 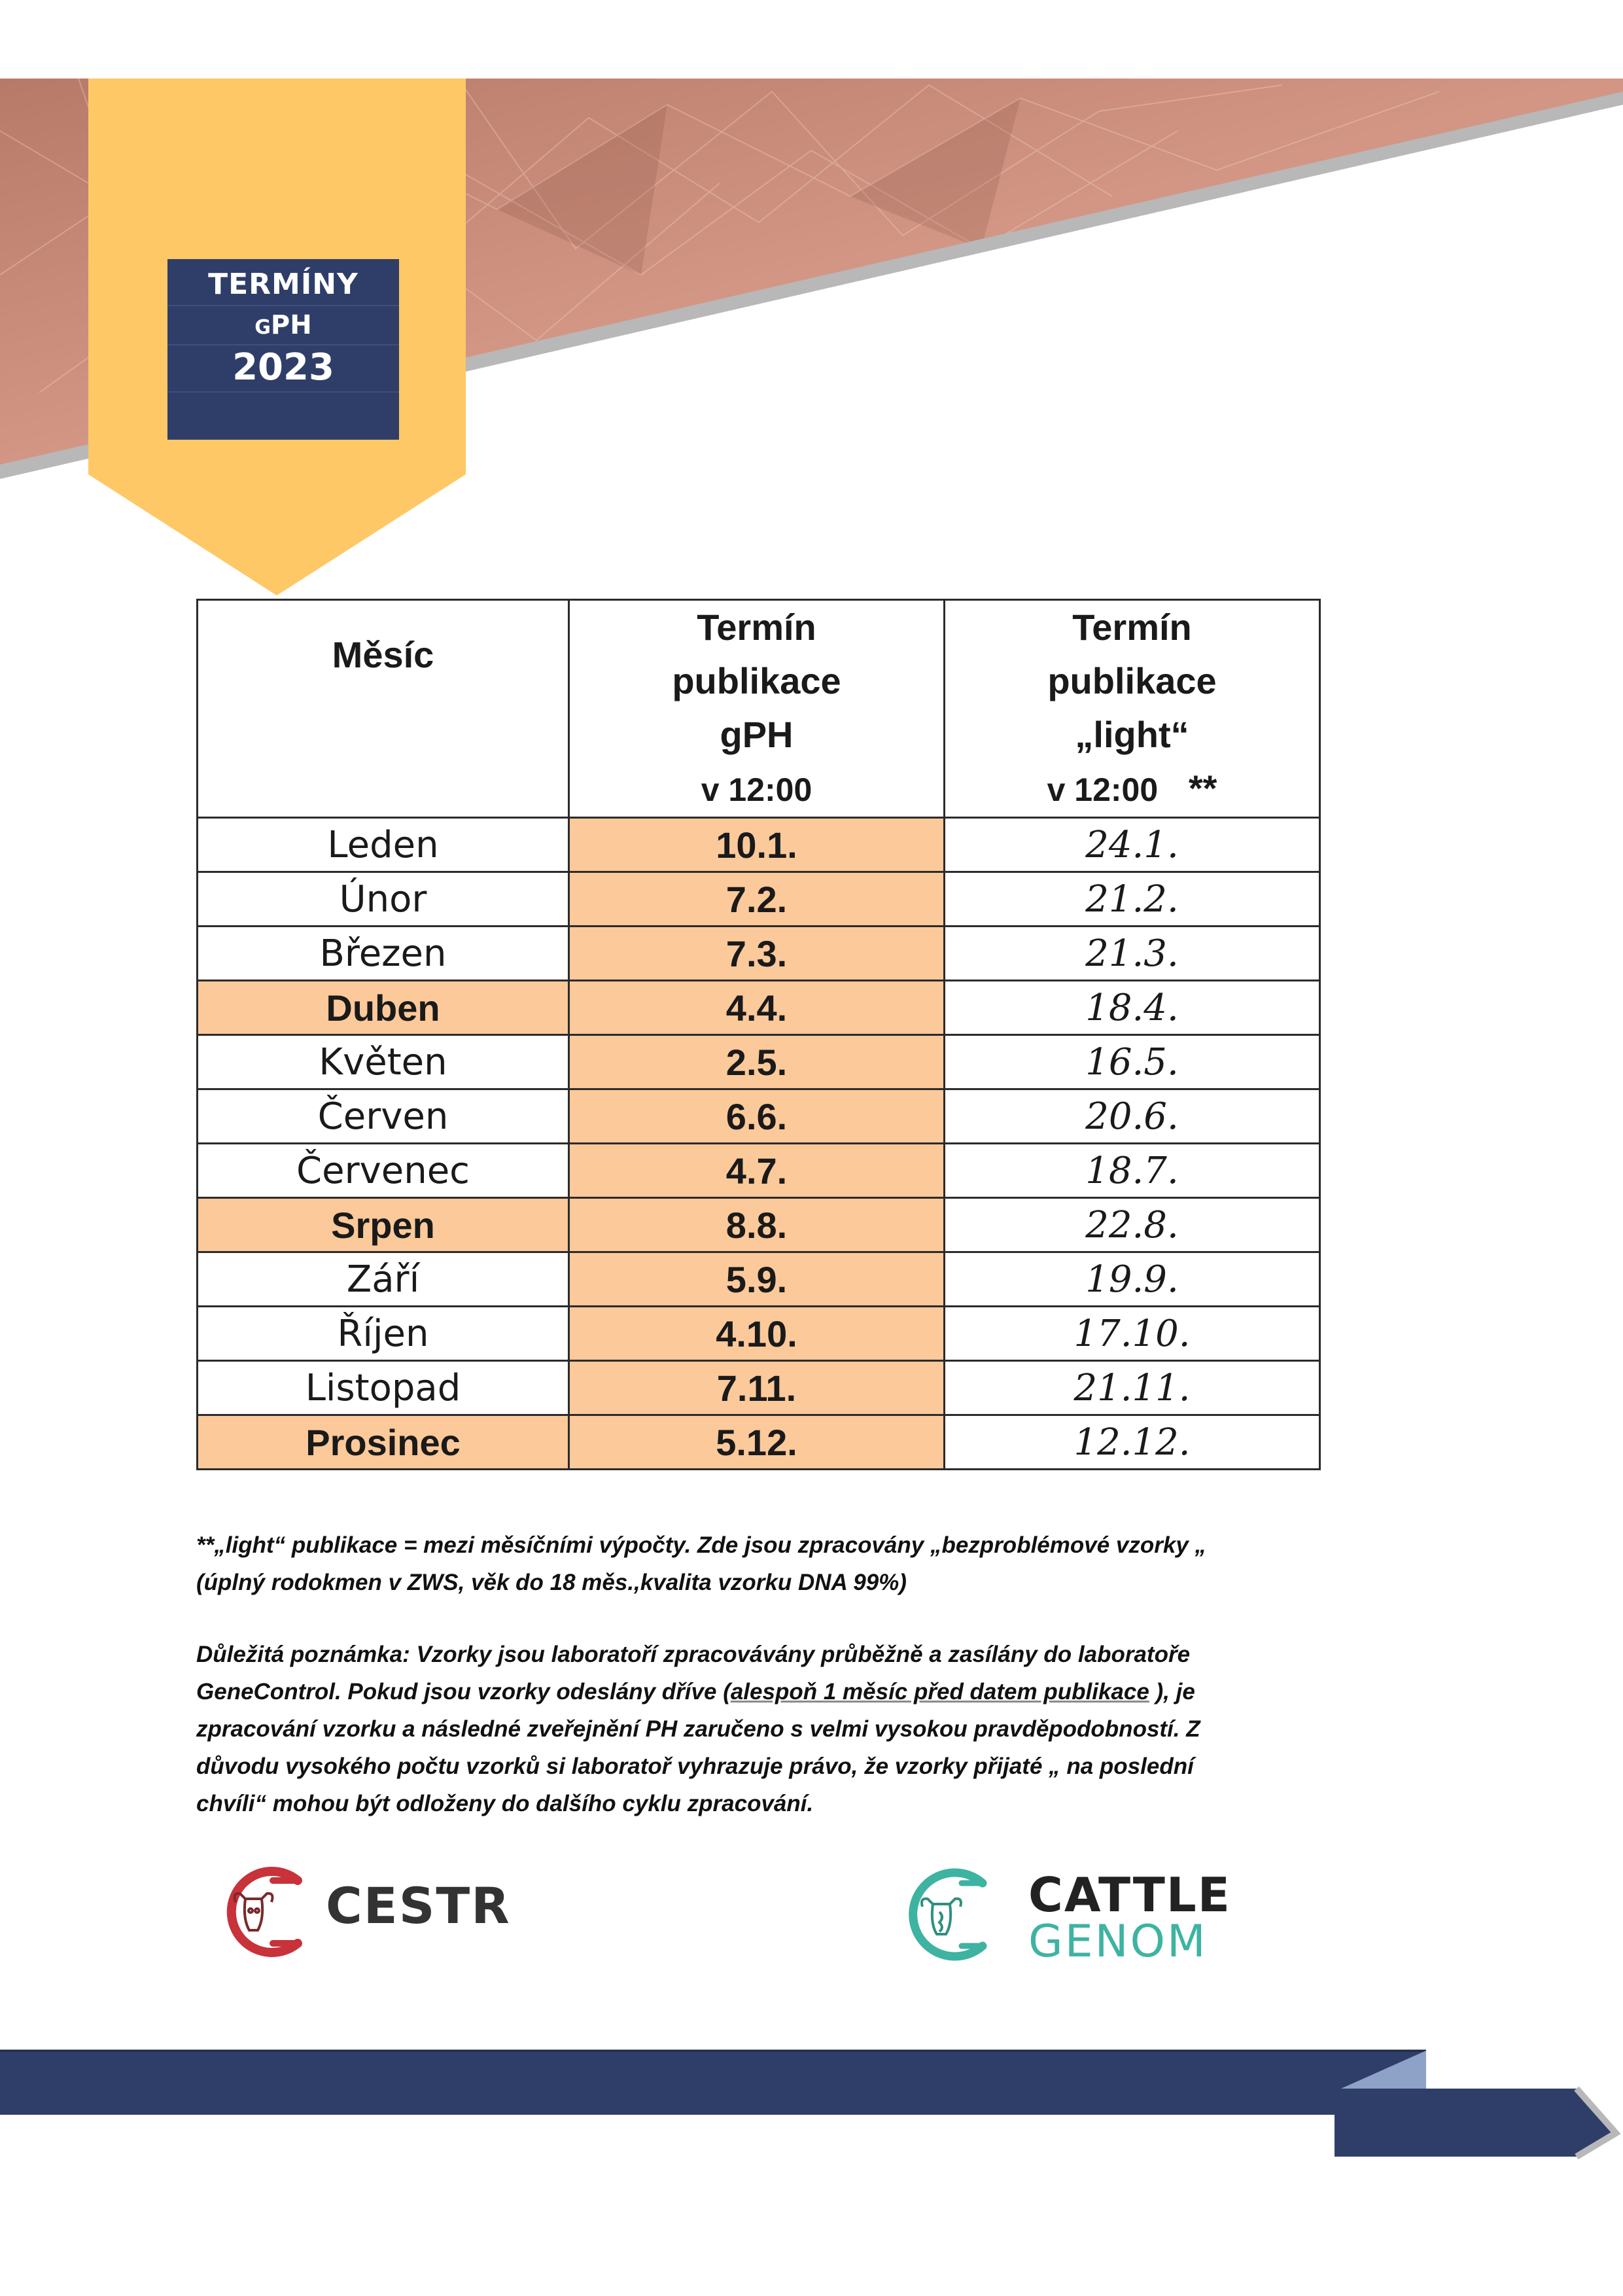 What do you see at coordinates (264, 1912) in the screenshot?
I see `cestr-logo-icon` at bounding box center [264, 1912].